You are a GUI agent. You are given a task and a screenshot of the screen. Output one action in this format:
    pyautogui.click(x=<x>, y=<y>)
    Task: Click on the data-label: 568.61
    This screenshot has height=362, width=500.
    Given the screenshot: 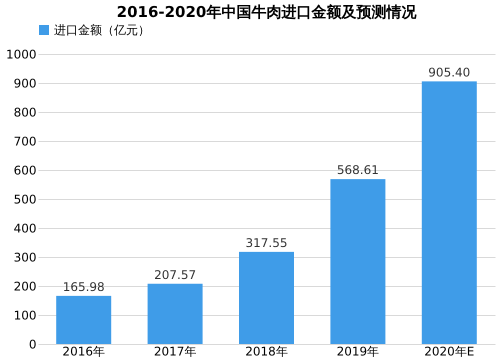 What is the action you would take?
    pyautogui.click(x=357, y=170)
    